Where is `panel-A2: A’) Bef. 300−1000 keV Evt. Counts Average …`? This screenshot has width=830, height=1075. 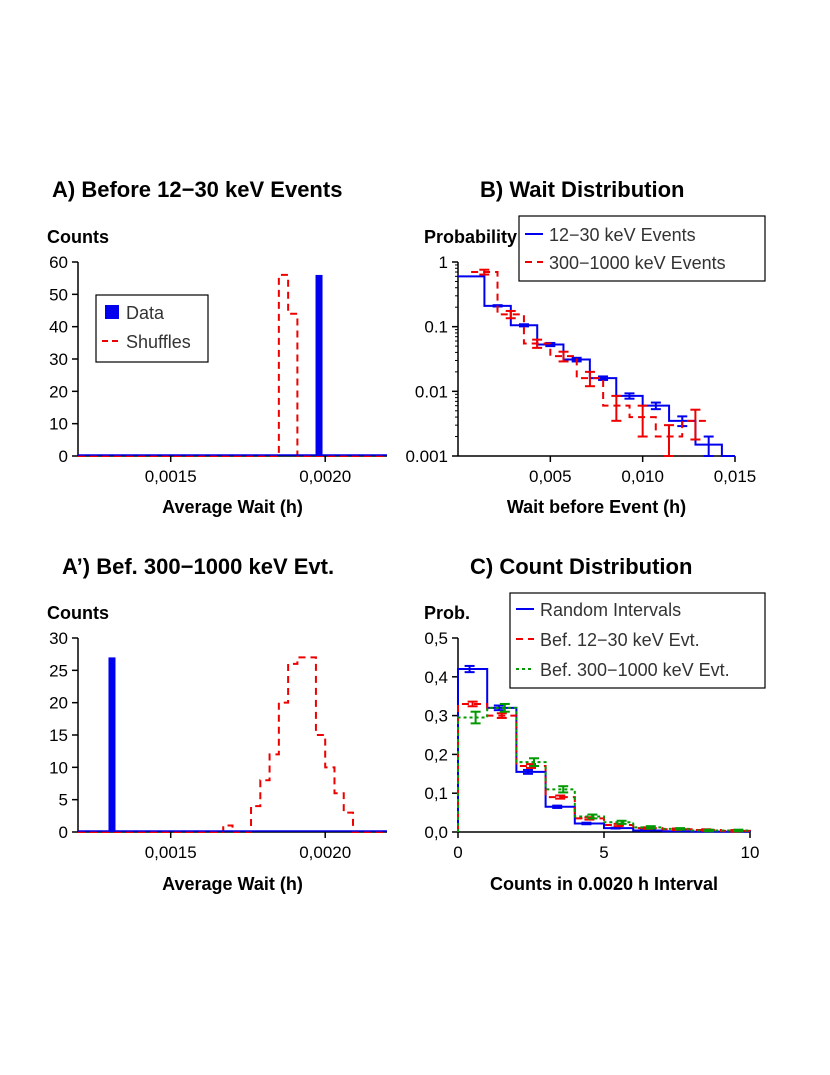
panel-A2: A’) Bef. 300−1000 keV Evt. Counts Average … is located at coordinates (217, 724).